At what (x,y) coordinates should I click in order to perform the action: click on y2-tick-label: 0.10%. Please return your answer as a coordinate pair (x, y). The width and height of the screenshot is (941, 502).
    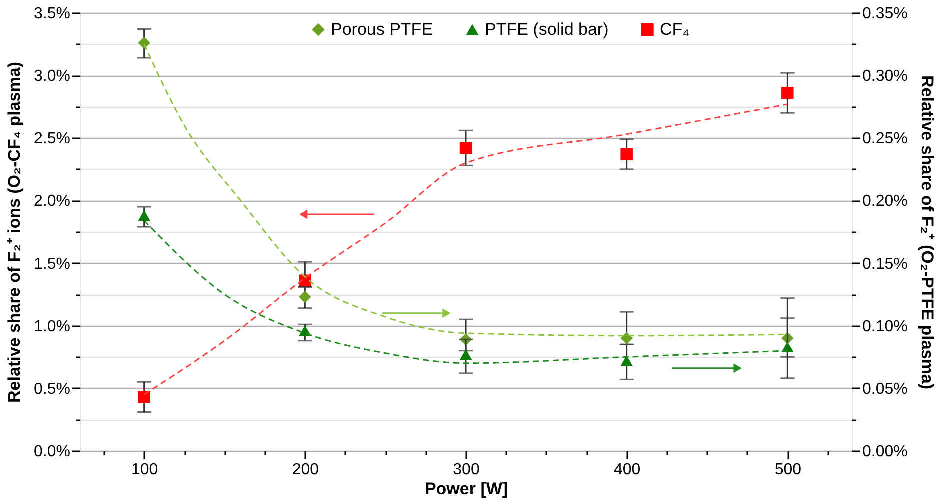
    Looking at the image, I should click on (885, 327).